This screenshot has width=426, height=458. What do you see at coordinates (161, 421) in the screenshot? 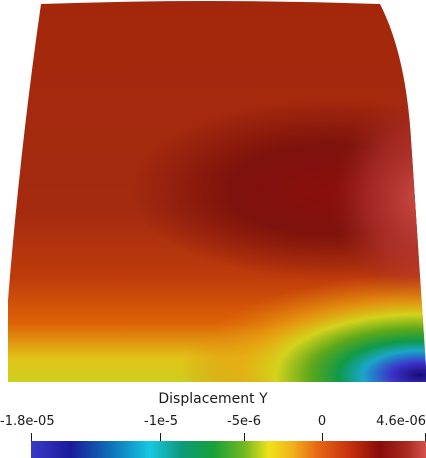
I see `tick-label-neg1e-5: -1e-5` at bounding box center [161, 421].